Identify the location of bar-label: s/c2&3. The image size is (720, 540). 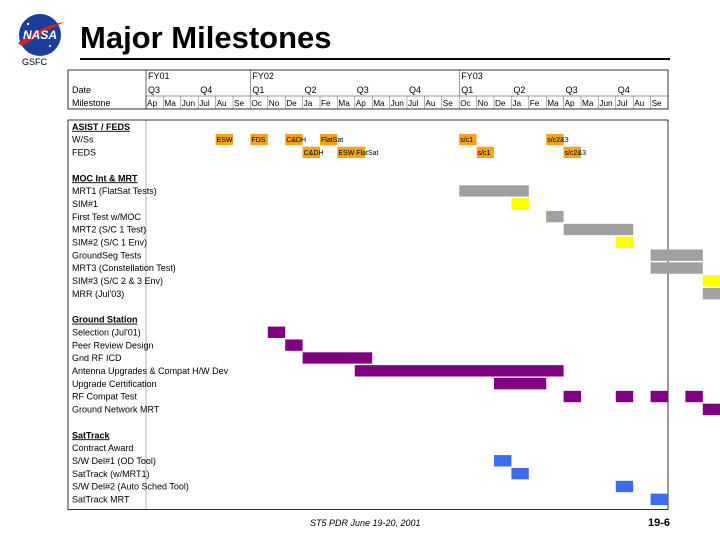
(576, 153).